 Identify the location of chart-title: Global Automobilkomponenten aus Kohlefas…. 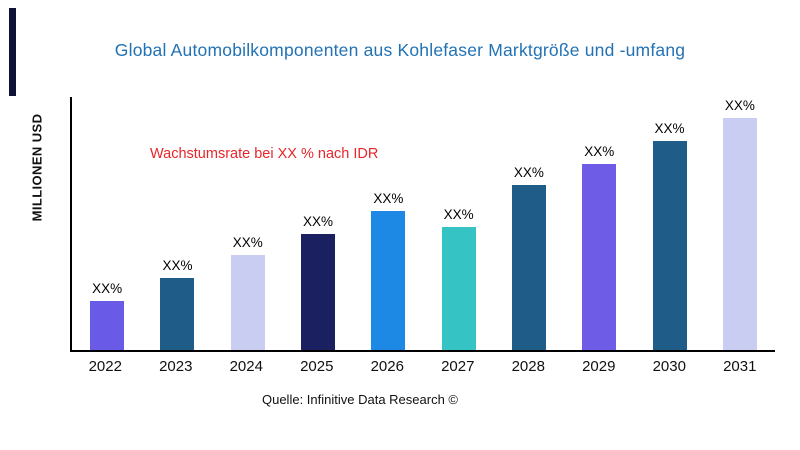
(400, 50).